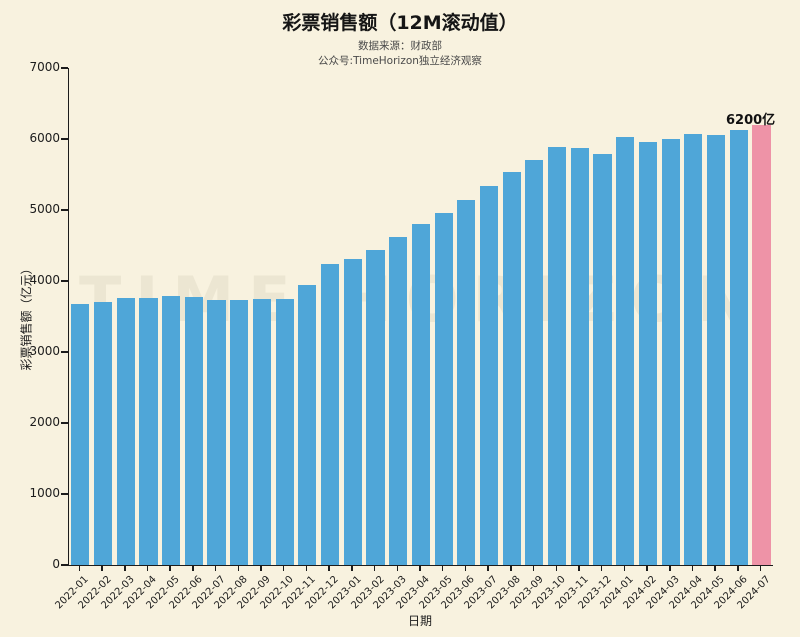  I want to click on subtitle-source-line: 数据来源：财政部, so click(400, 46).